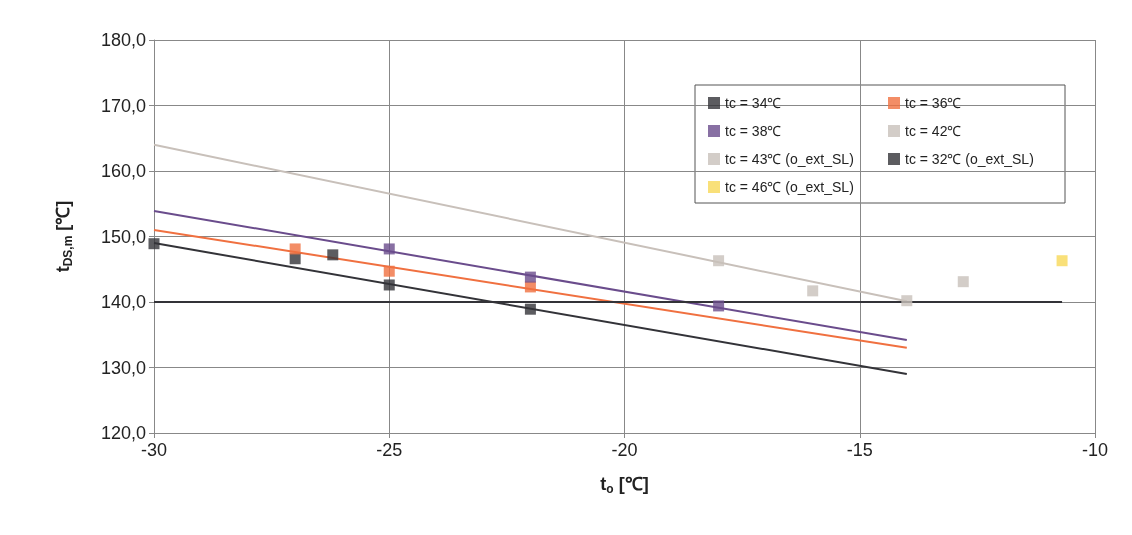 This screenshot has height=535, width=1132. Describe the element at coordinates (389, 450) in the screenshot. I see `x-tick-label: -25` at that location.